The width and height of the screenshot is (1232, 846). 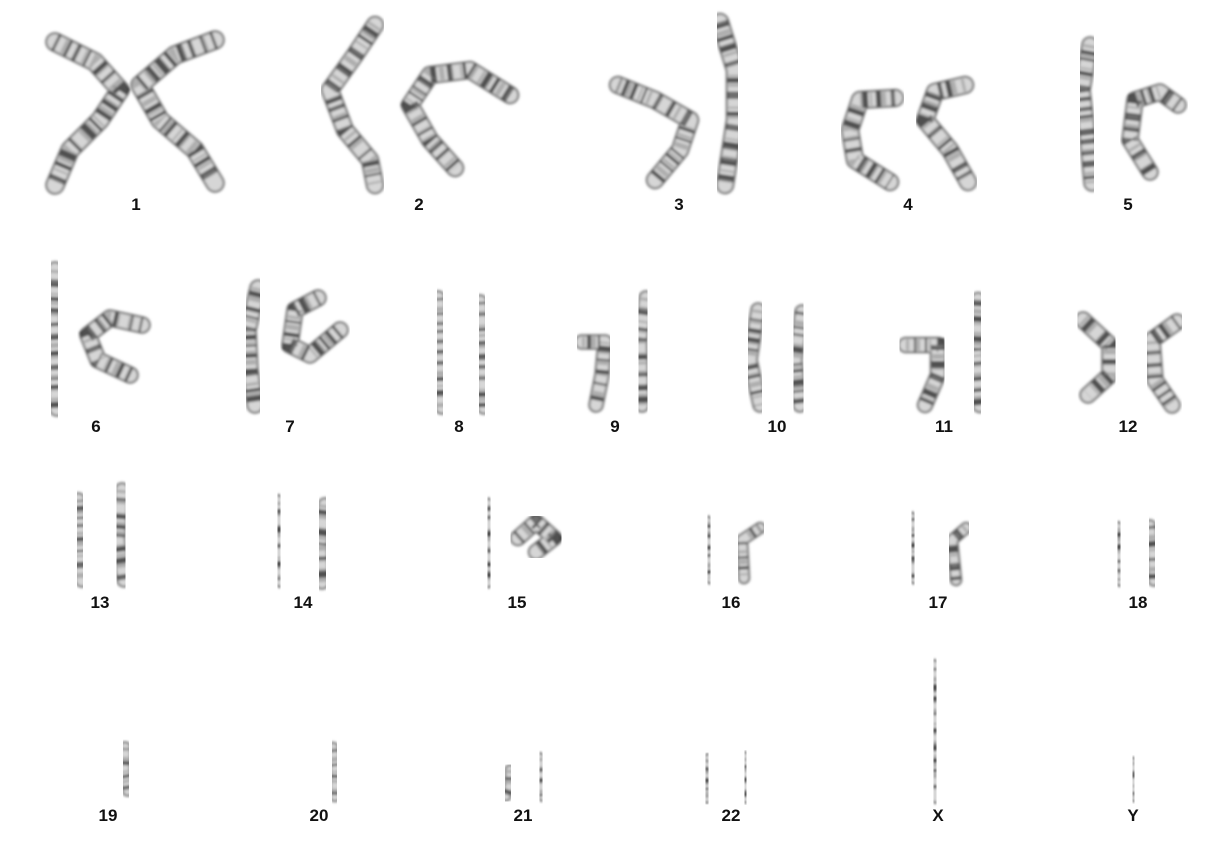 What do you see at coordinates (731, 602) in the screenshot?
I see `chromosome-label-16: 16` at bounding box center [731, 602].